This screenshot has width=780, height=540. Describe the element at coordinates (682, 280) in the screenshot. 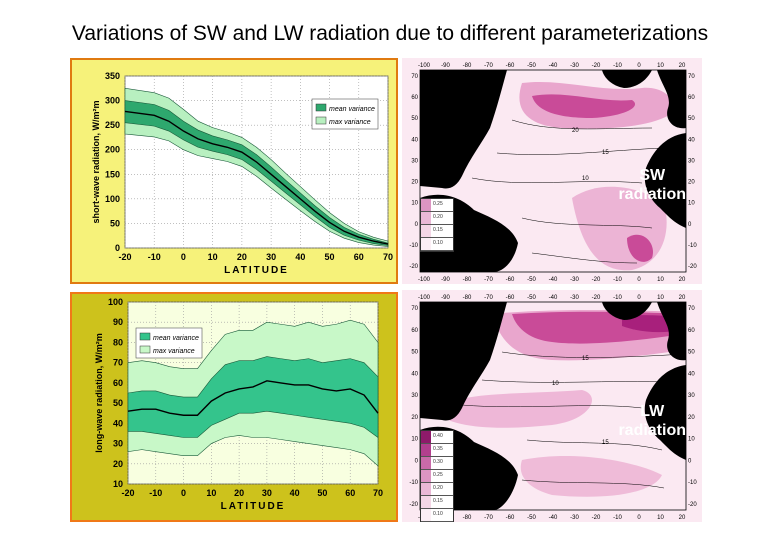

I see `lon-label-bottom: 20` at that location.